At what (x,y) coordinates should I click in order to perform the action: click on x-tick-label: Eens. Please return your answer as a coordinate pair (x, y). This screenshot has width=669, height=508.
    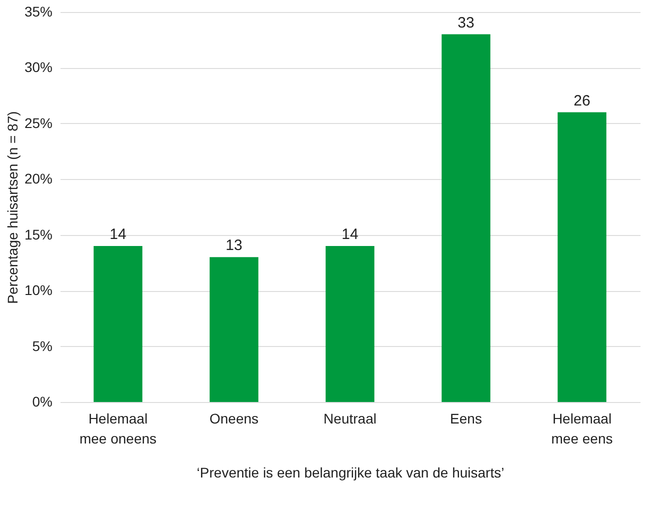
    Looking at the image, I should click on (466, 418).